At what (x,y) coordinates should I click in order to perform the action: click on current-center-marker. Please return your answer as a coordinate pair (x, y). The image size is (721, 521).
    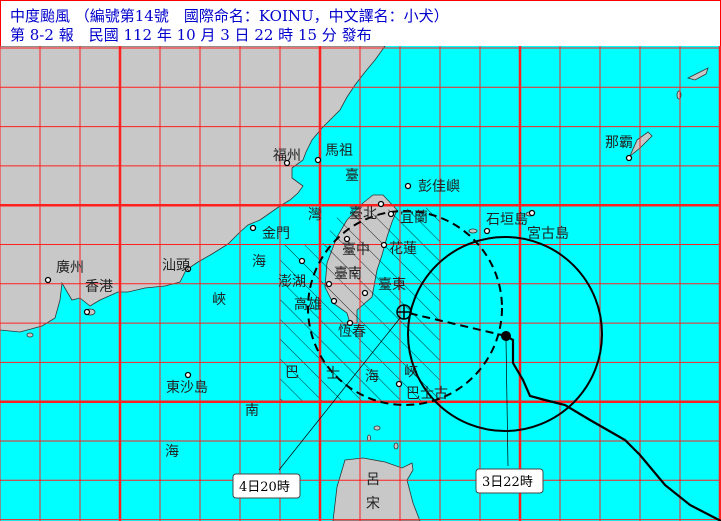
    Looking at the image, I should click on (506, 336).